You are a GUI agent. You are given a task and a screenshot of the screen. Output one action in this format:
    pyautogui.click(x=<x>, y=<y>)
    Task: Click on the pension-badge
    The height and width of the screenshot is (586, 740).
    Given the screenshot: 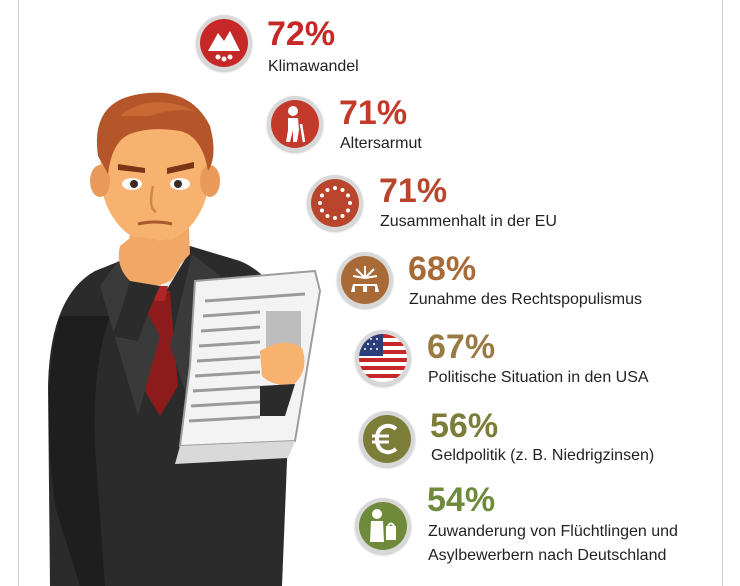 What is the action you would take?
    pyautogui.click(x=295, y=124)
    